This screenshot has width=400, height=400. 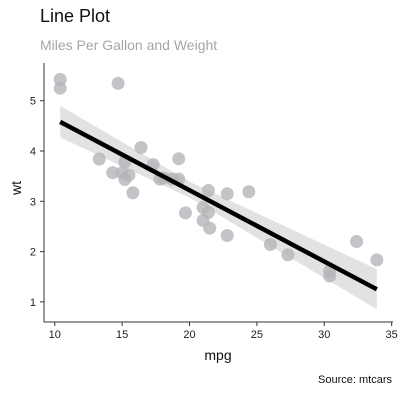 What do you see at coordinates (217, 355) in the screenshot?
I see `x-axis-label: mpg` at bounding box center [217, 355].